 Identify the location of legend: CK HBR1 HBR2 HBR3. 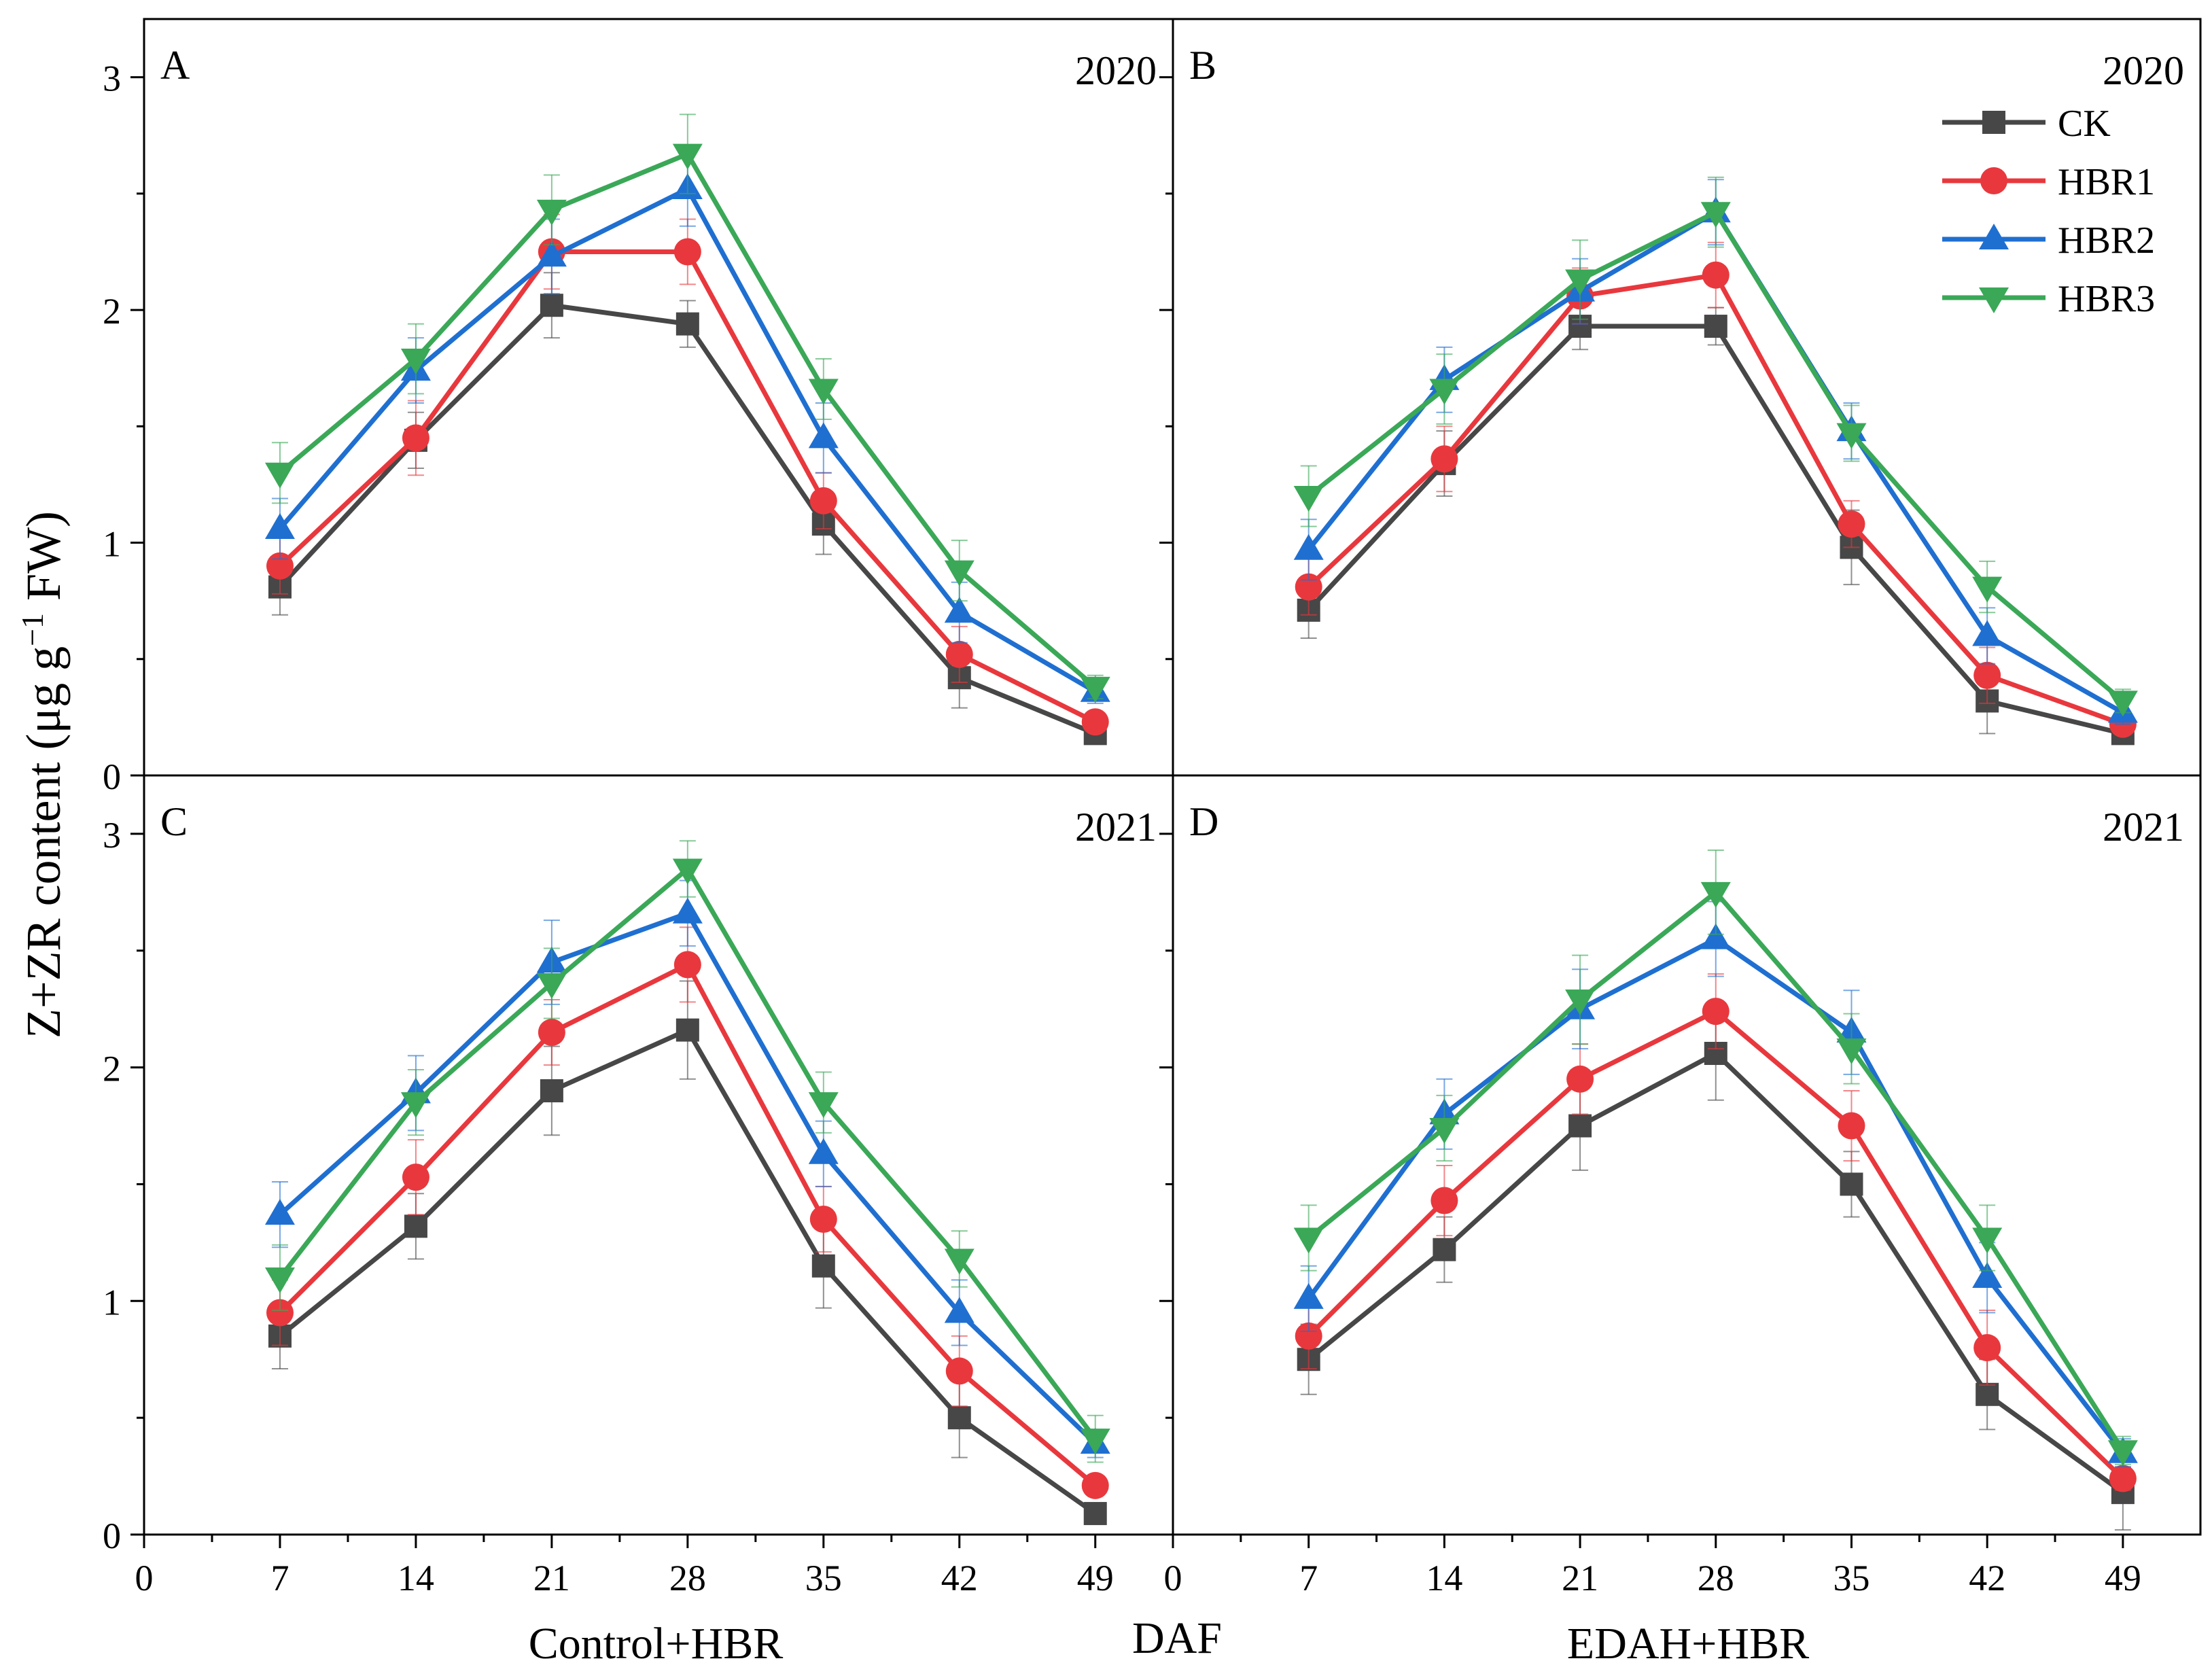
(2048, 211).